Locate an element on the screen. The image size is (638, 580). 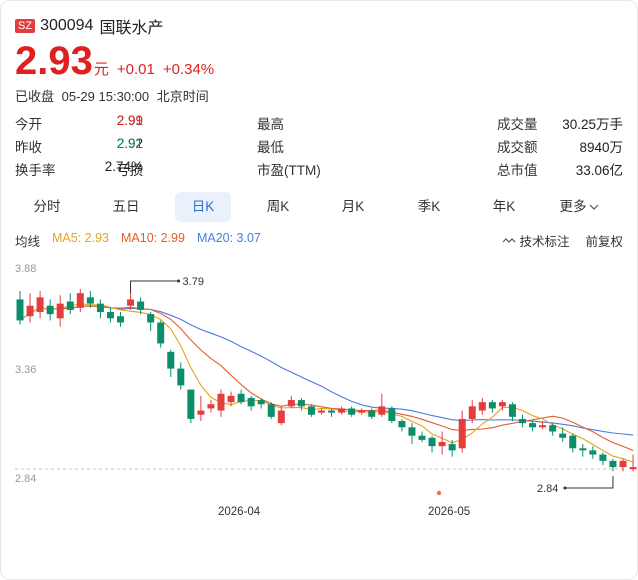
tab-2: 日K is located at coordinates (203, 207).